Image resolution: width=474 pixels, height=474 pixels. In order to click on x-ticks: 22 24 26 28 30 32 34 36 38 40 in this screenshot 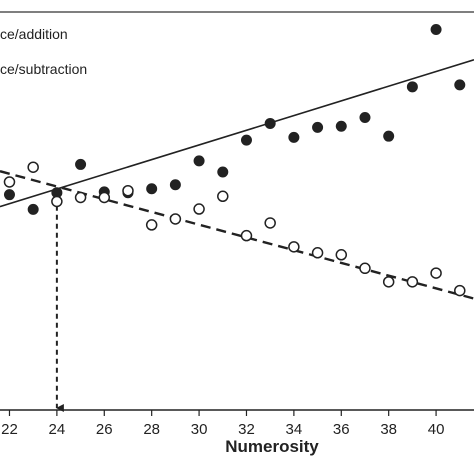, I will do `click(222, 424)`.